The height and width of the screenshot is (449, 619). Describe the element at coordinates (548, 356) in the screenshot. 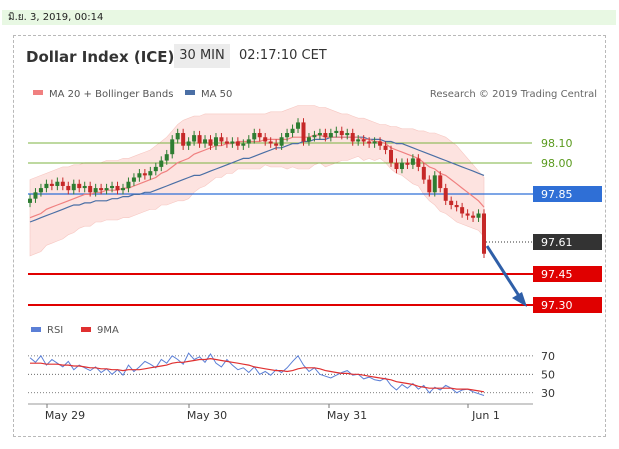

I see `rsi-level-label-70: 70` at that location.